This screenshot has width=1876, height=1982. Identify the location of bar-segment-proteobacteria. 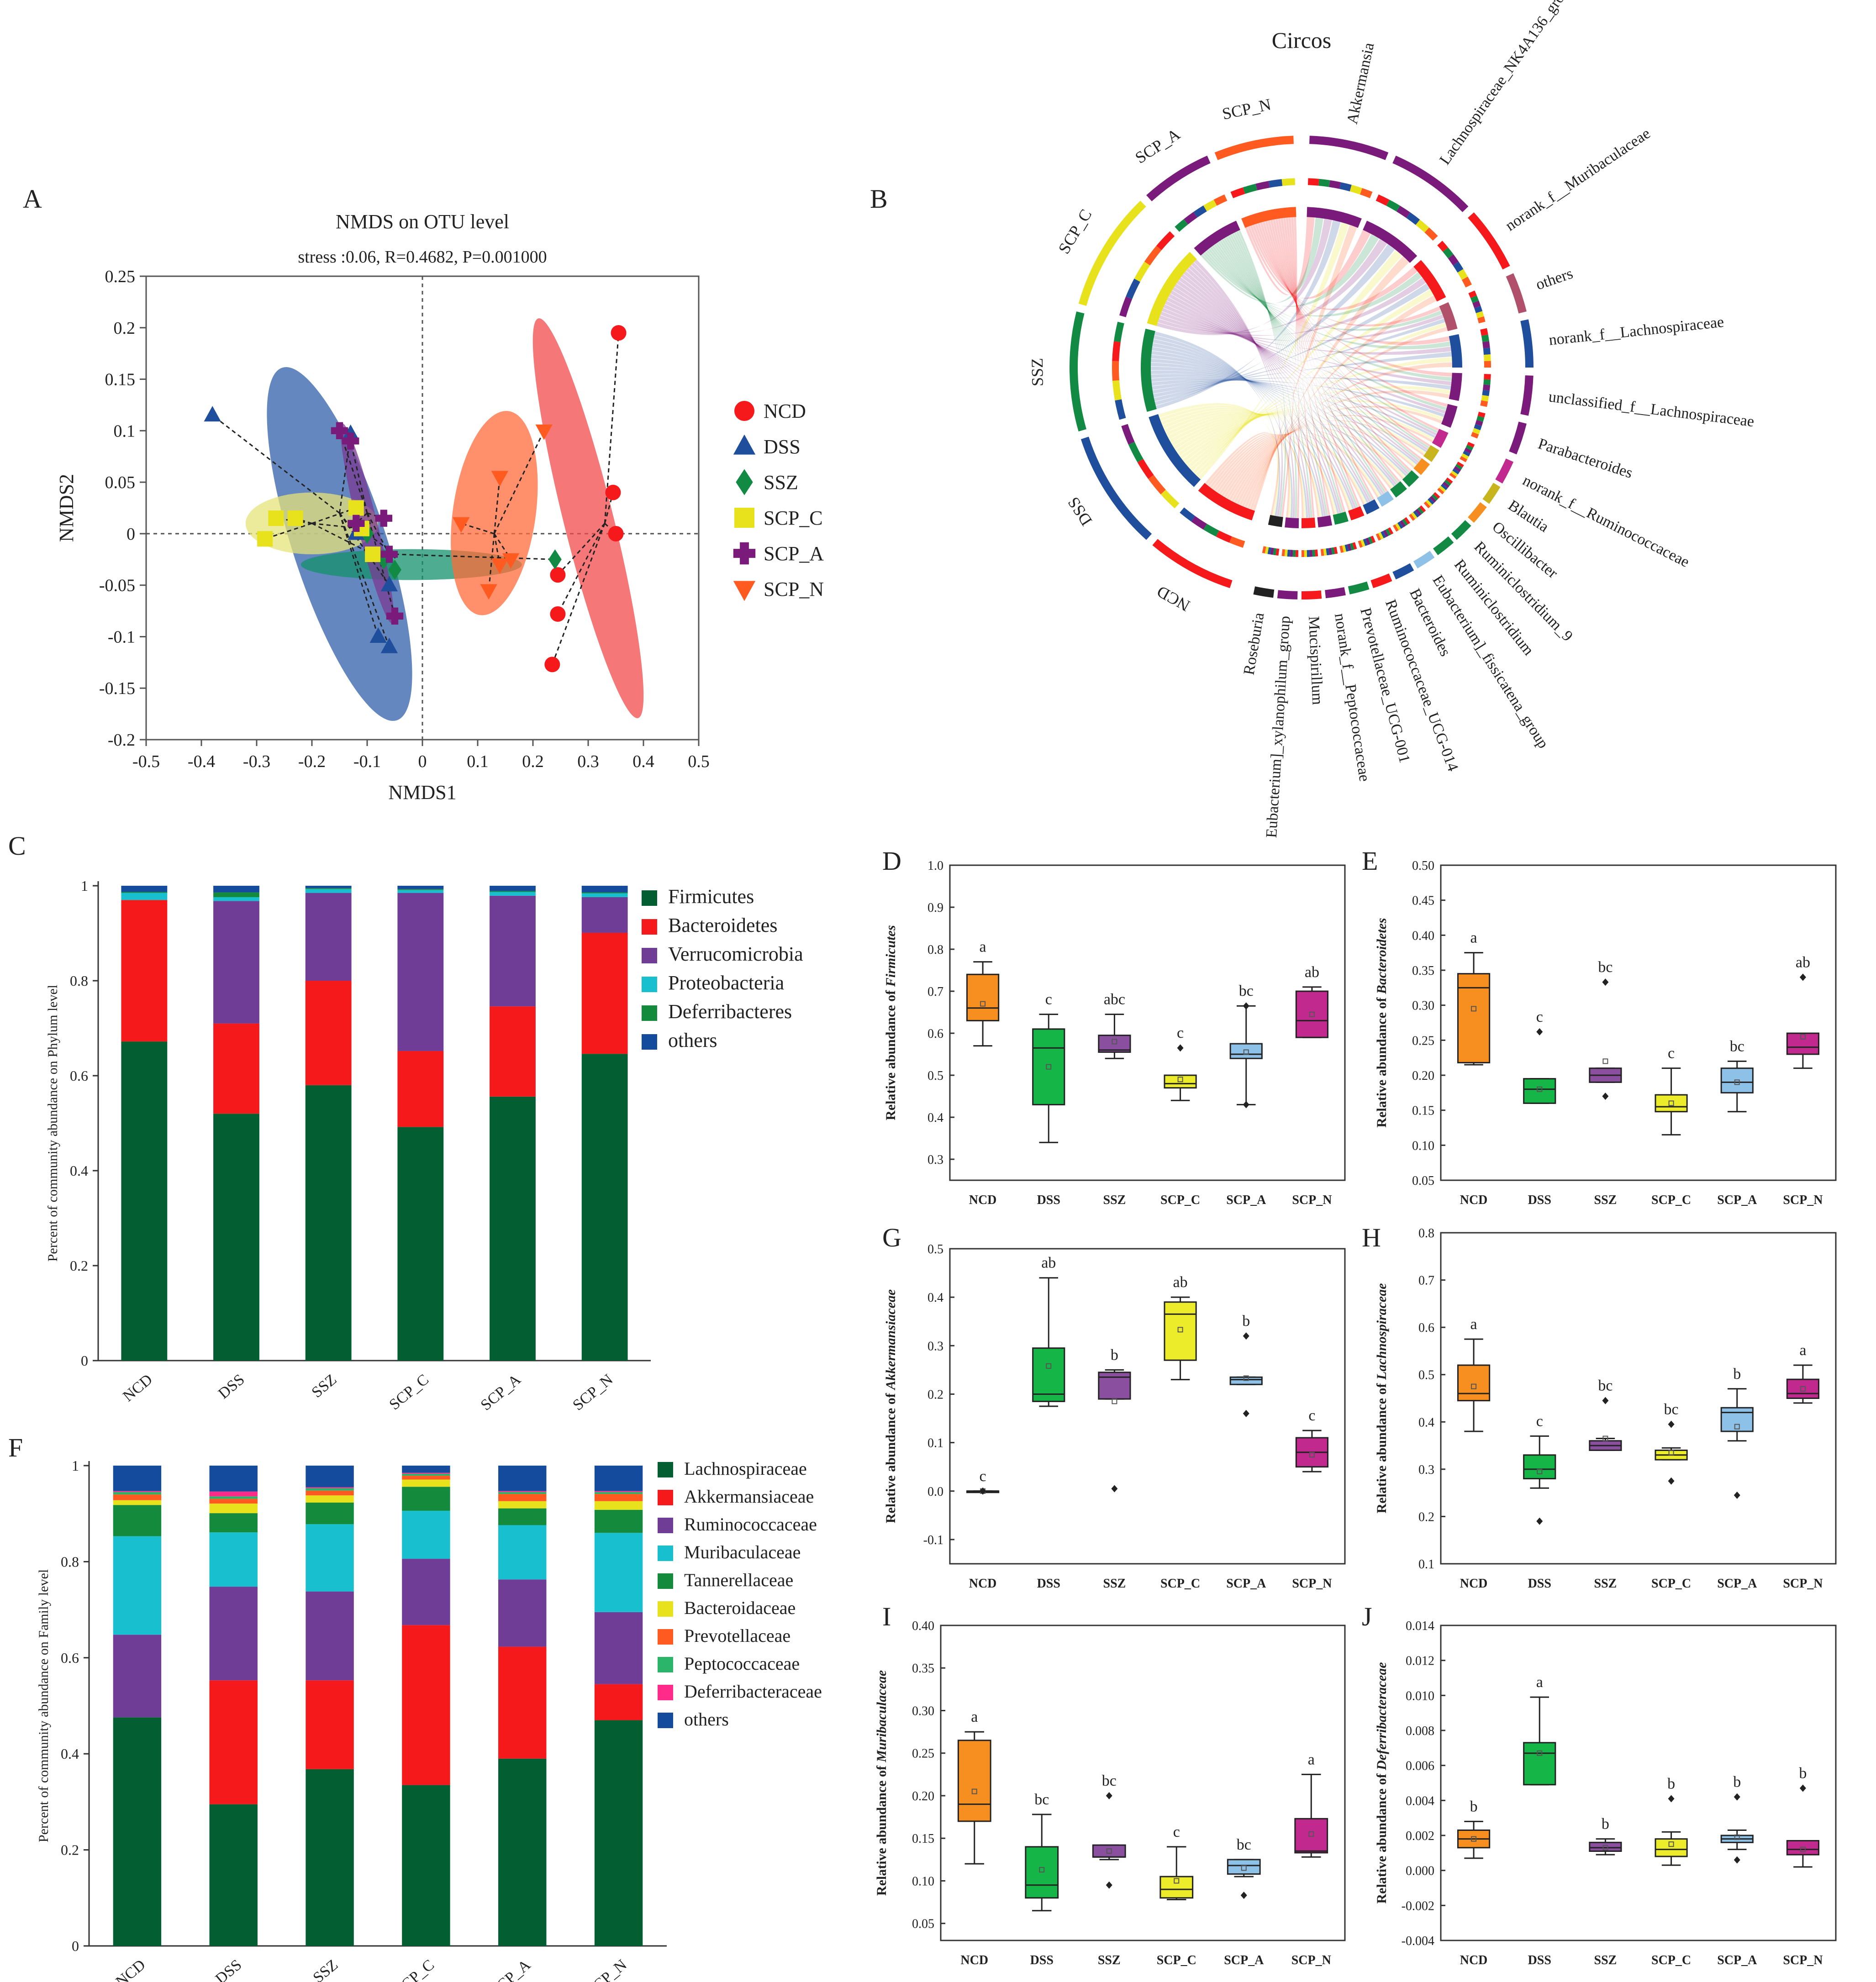
(513, 894).